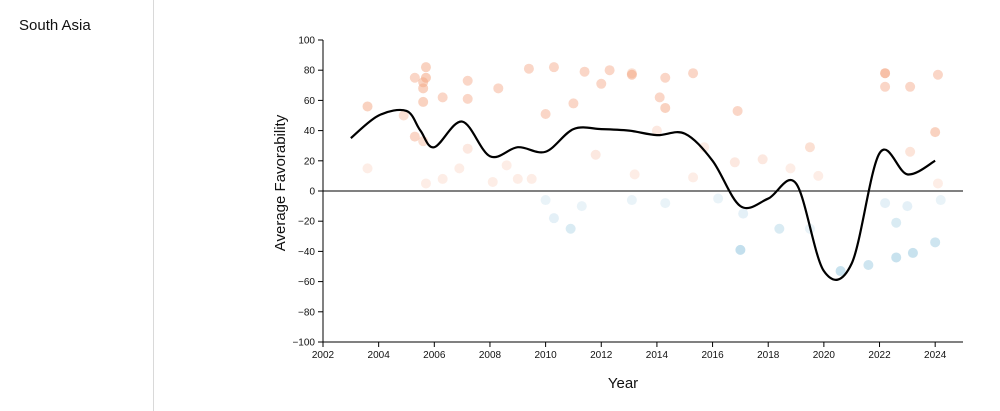 The image size is (1000, 411). What do you see at coordinates (310, 101) in the screenshot?
I see `y-tick-label: 60` at bounding box center [310, 101].